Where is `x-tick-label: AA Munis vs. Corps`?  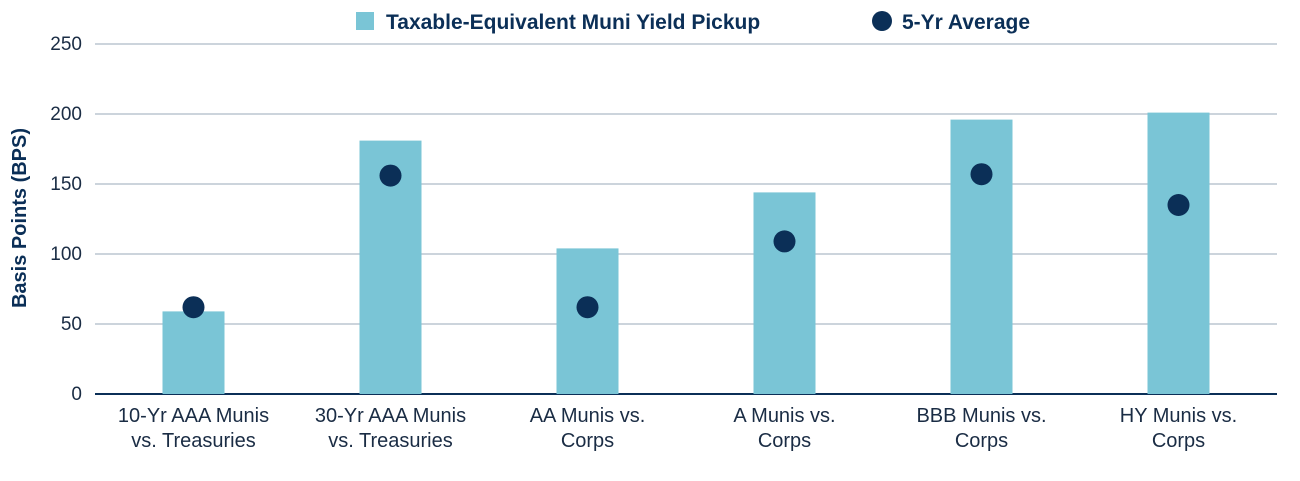 x-tick-label: AA Munis vs. Corps is located at coordinates (588, 428).